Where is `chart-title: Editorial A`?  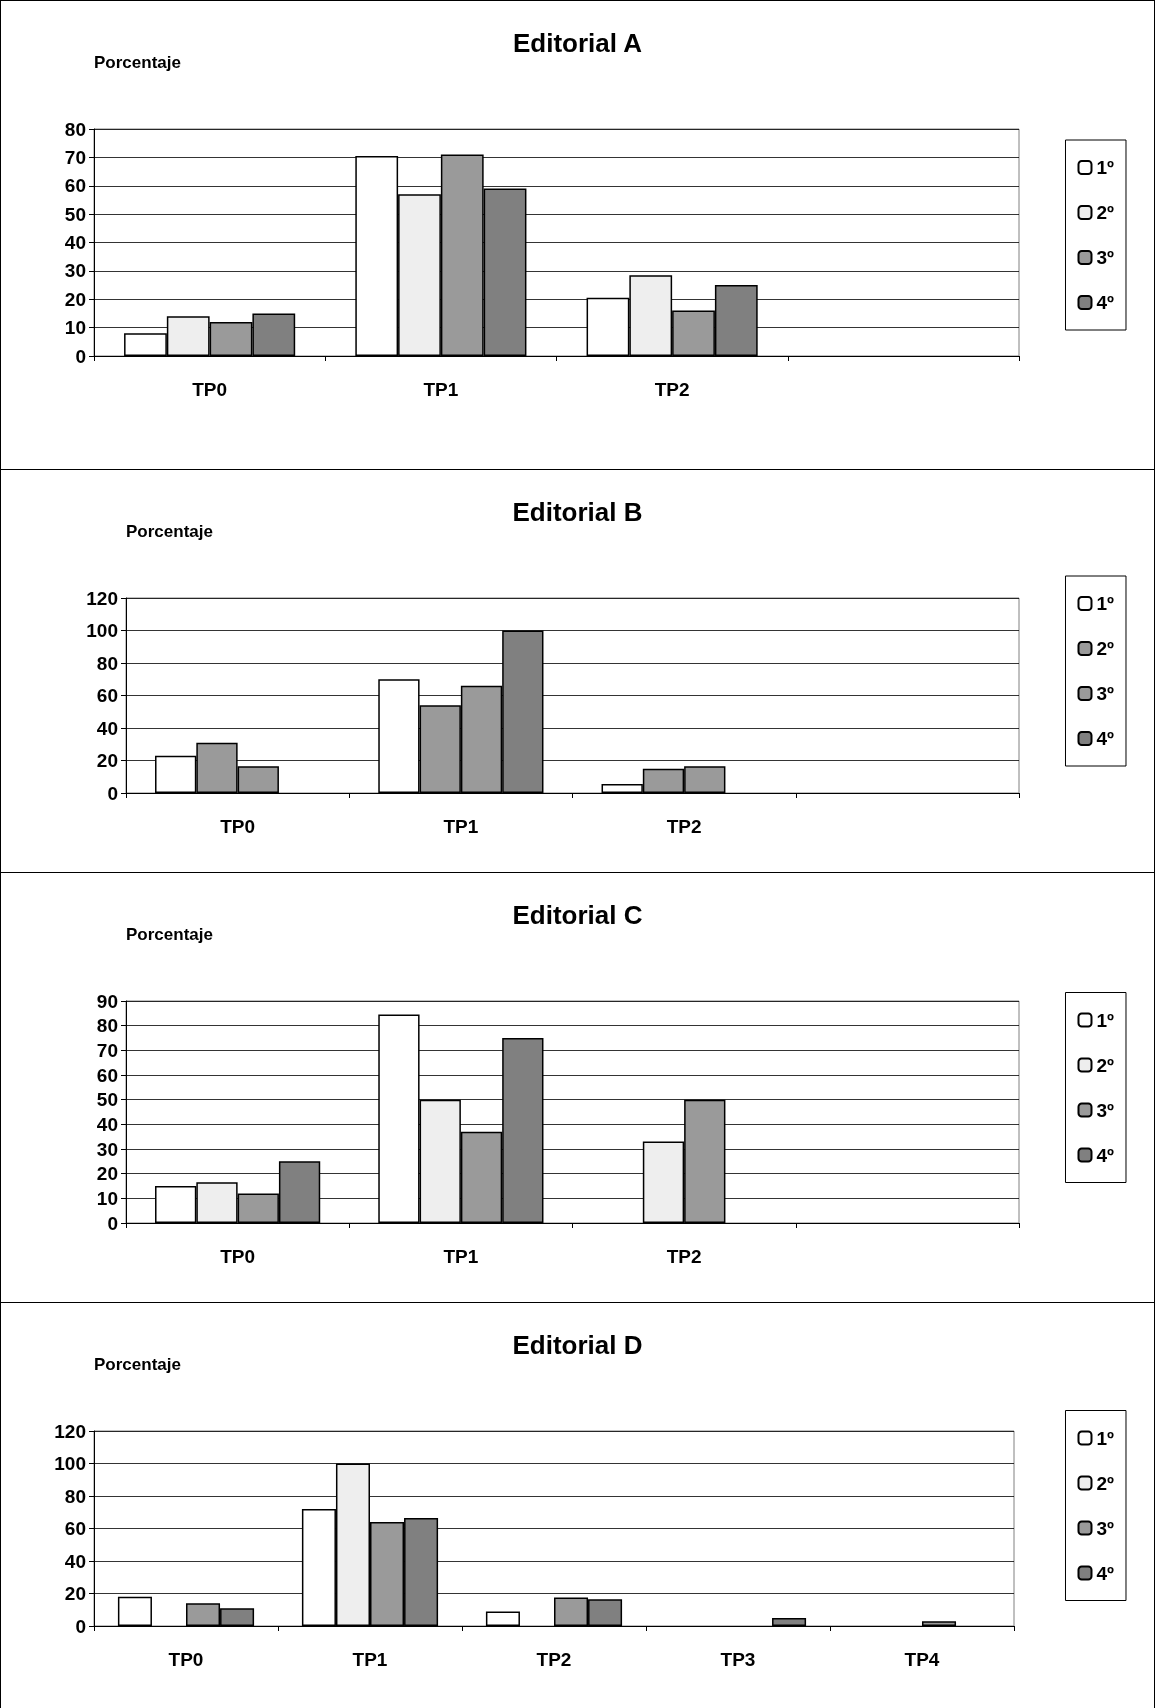 chart-title: Editorial A is located at coordinates (577, 43).